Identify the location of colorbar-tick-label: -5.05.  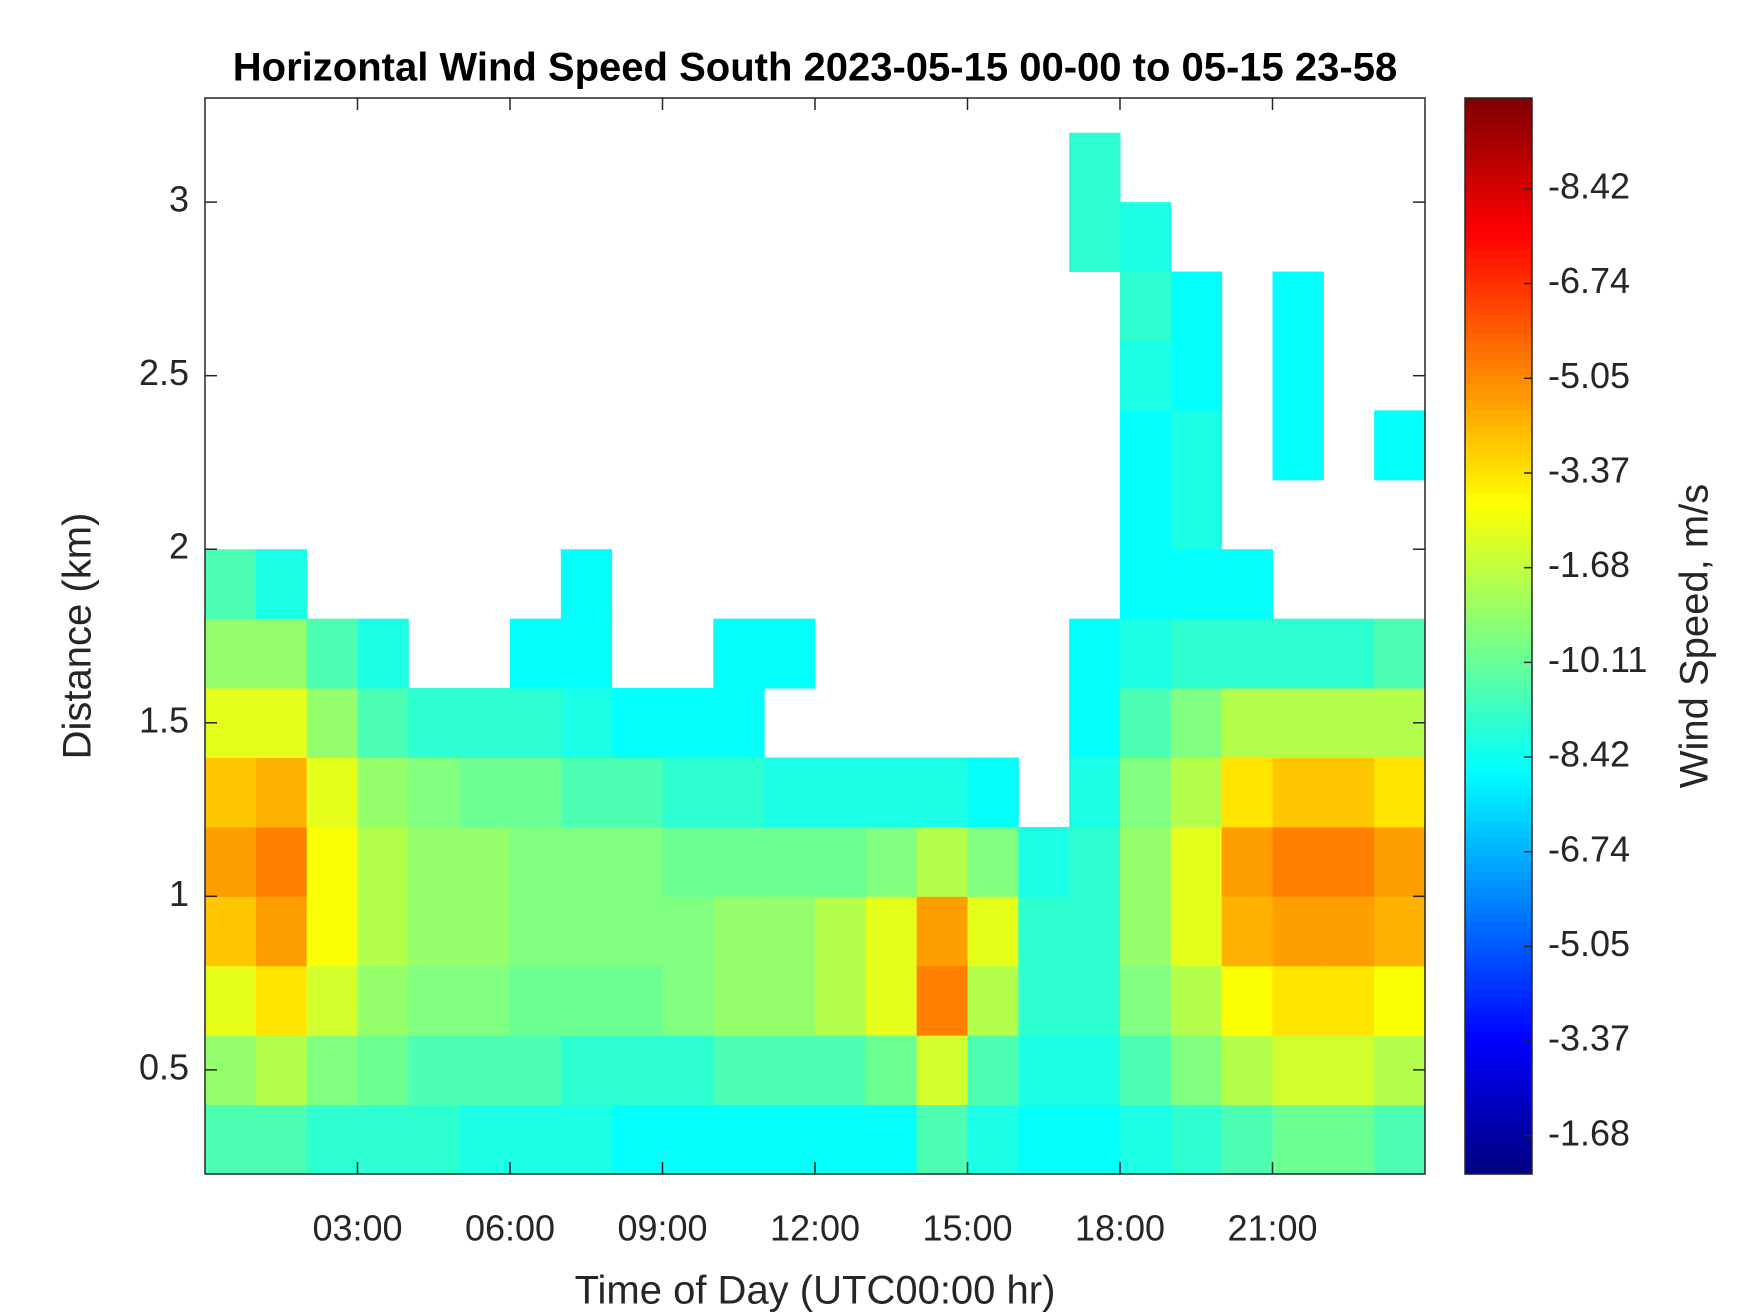
(1589, 375).